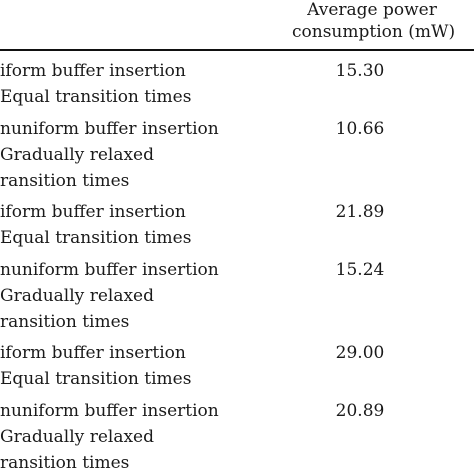 The width and height of the screenshot is (474, 475). I want to click on power-value: 20.89, so click(360, 411).